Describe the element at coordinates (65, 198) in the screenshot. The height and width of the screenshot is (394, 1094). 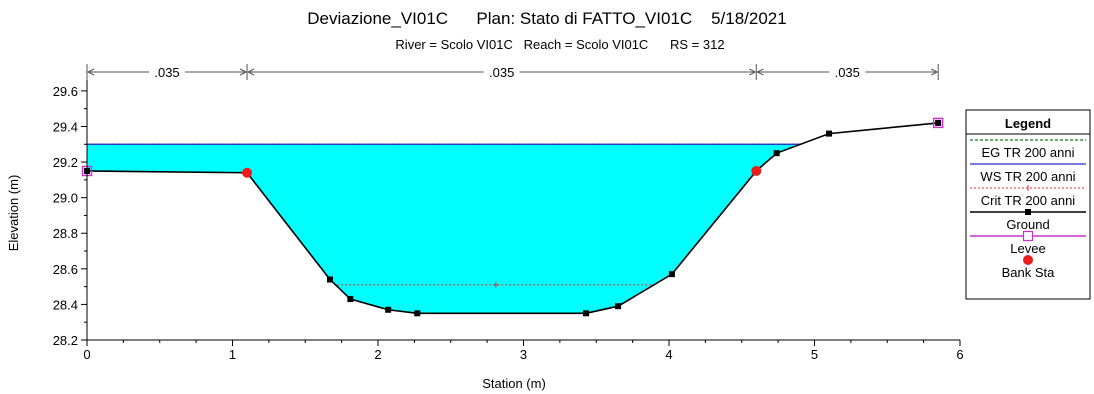
I see `y-tick-label: 29.0` at that location.